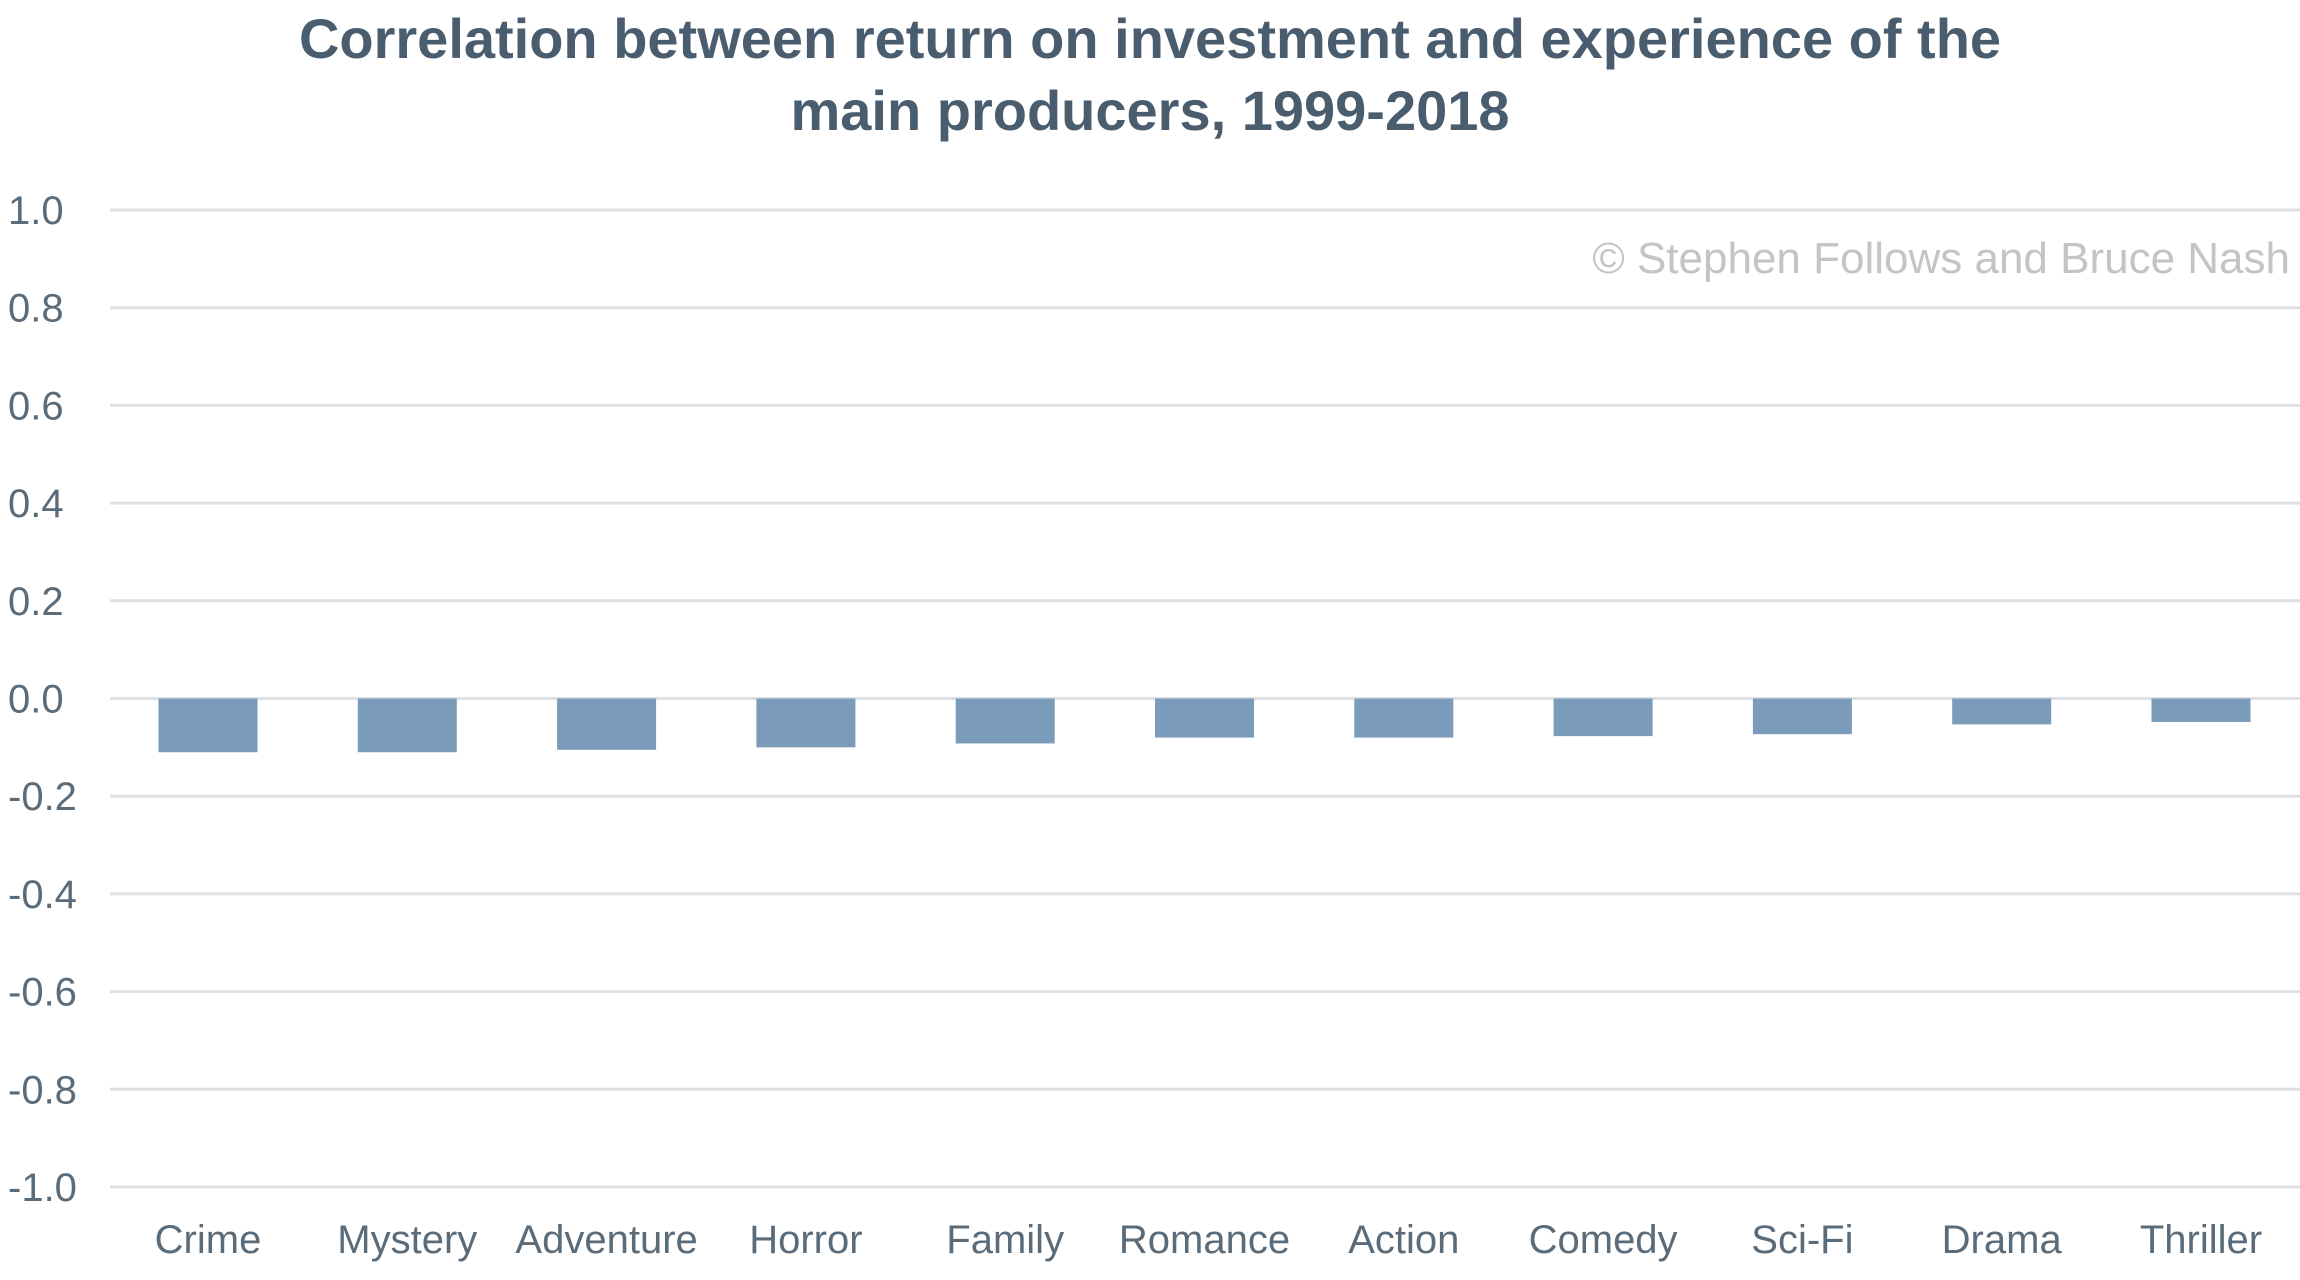 The height and width of the screenshot is (1280, 2300). What do you see at coordinates (208, 1240) in the screenshot?
I see `x-tick-label: Crime` at bounding box center [208, 1240].